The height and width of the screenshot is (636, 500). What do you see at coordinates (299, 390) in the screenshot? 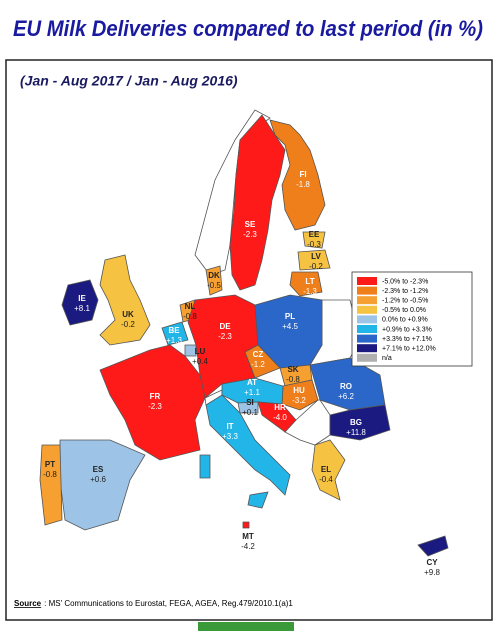
I see `country-code: HU` at bounding box center [299, 390].